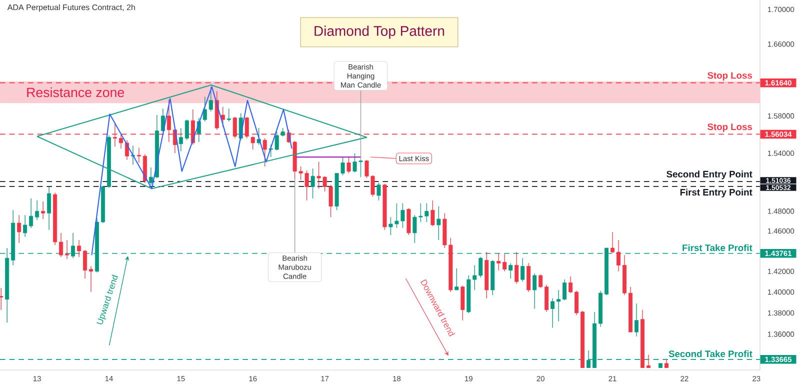  Describe the element at coordinates (710, 354) in the screenshot. I see `ref-line-label: Second Take Profit` at that location.